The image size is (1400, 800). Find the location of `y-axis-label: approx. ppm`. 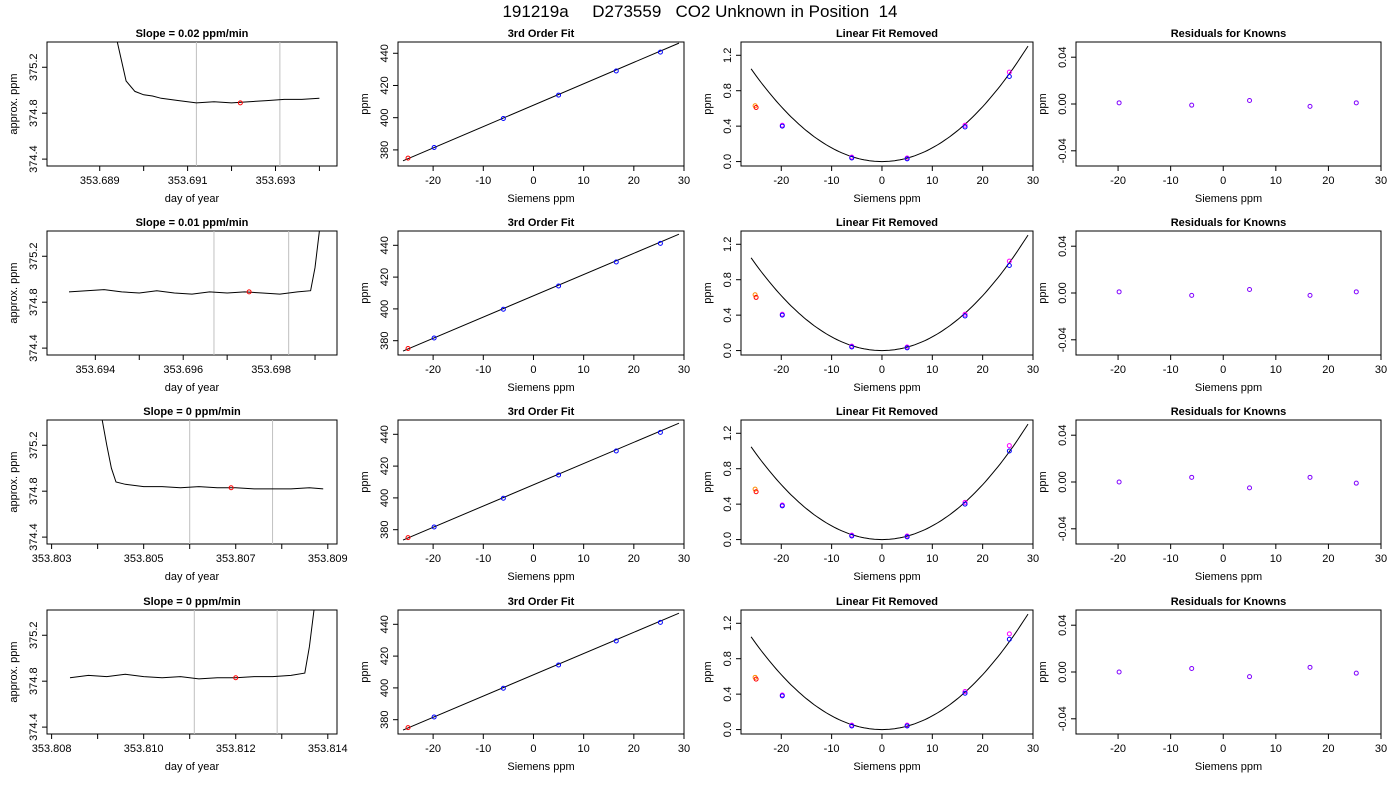

y-axis-label: approx. ppm is located at coordinates (14, 481).